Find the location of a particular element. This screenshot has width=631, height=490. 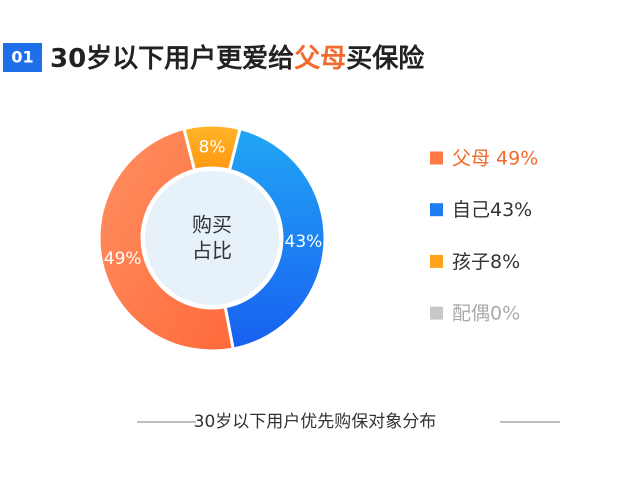

data-label: 8% is located at coordinates (212, 148).